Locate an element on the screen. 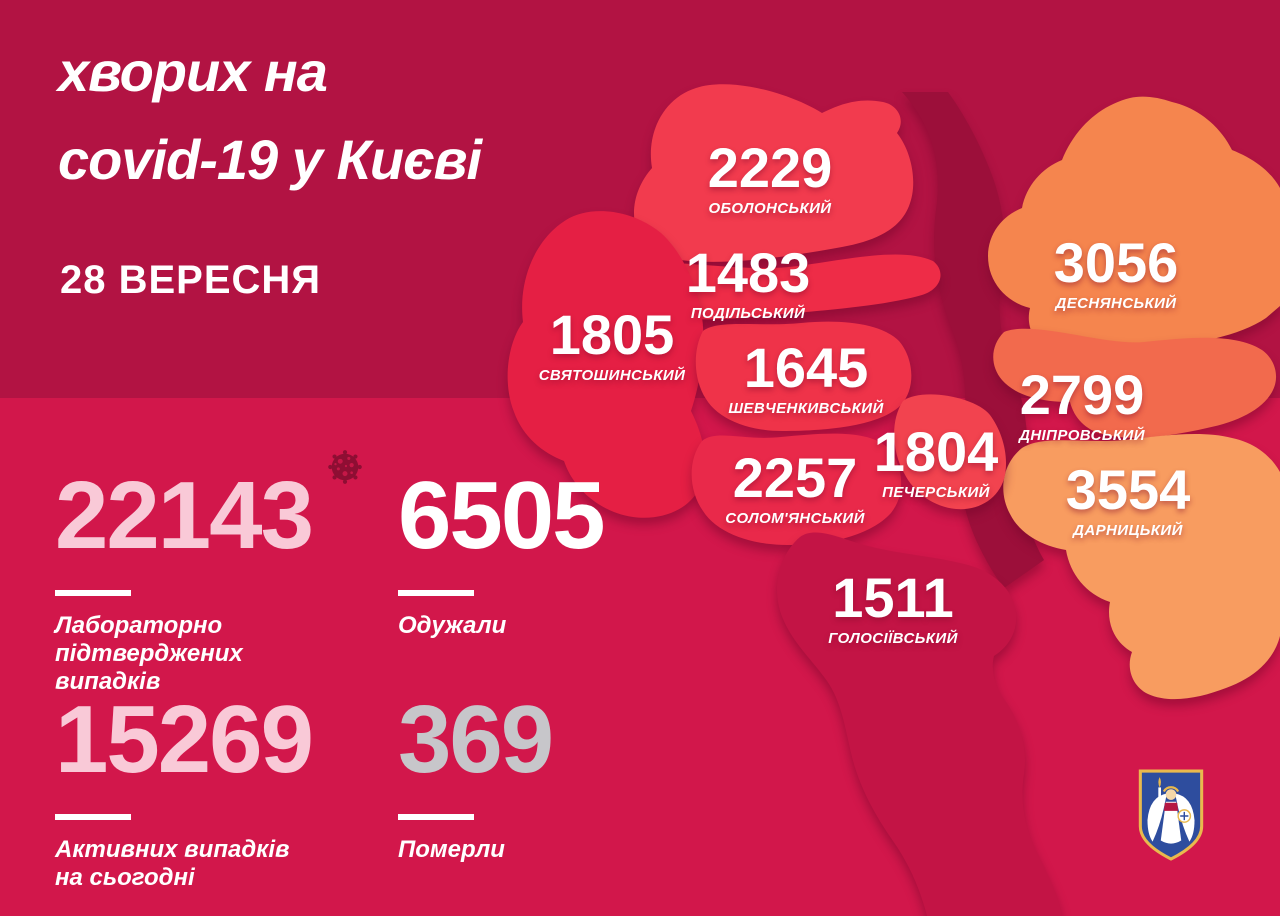 This screenshot has height=916, width=1280. district-shape-holosiivskyi is located at coordinates (919, 724).